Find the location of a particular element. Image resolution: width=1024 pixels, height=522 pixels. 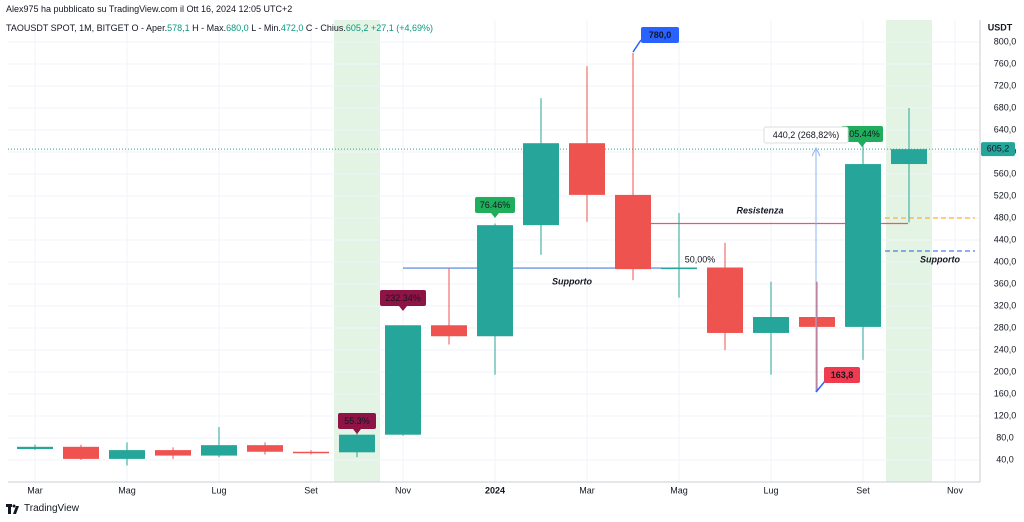

y-tick-label: 160,0 is located at coordinates (1005, 393).